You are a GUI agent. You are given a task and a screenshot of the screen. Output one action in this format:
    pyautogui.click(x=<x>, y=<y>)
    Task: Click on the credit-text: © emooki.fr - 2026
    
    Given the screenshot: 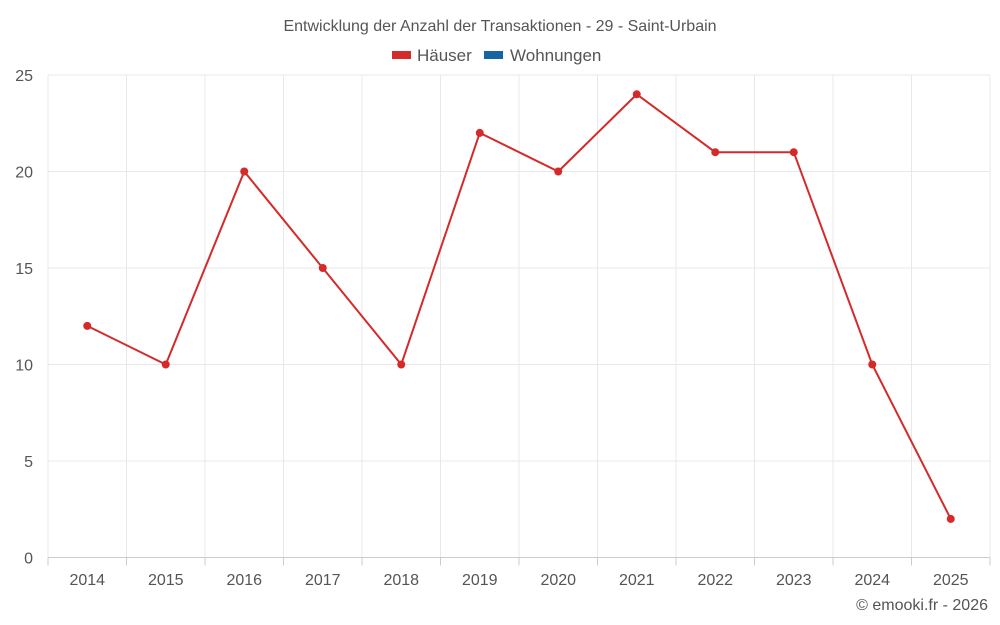 What is the action you would take?
    pyautogui.click(x=922, y=605)
    